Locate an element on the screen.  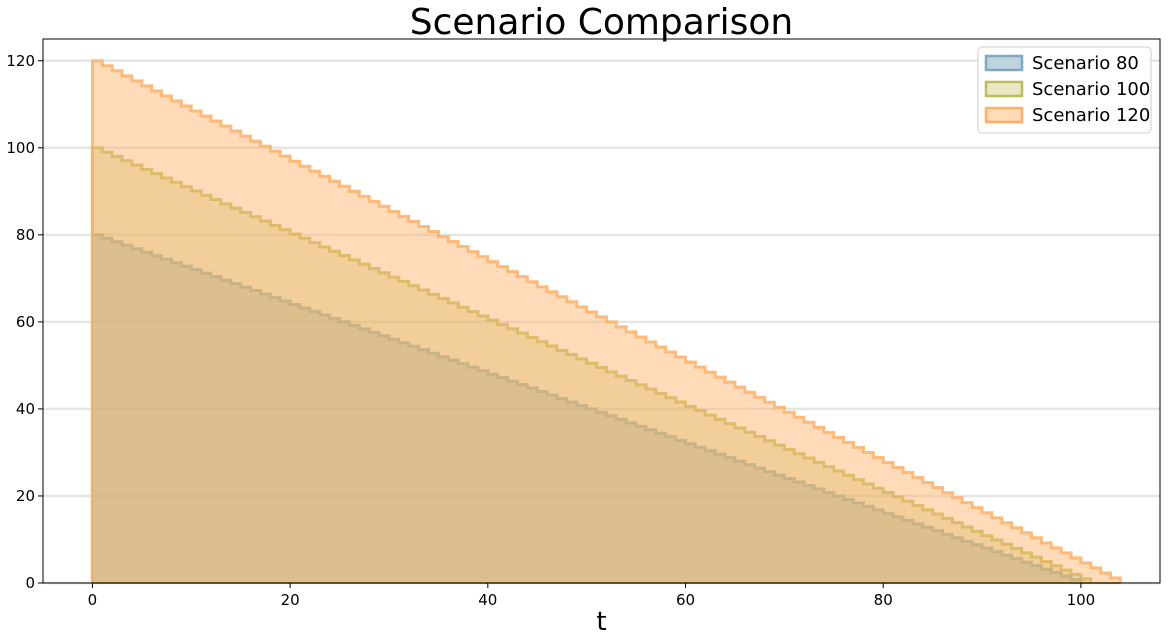
legend-label-scenario-100: Scenario 100 is located at coordinates (1091, 89).